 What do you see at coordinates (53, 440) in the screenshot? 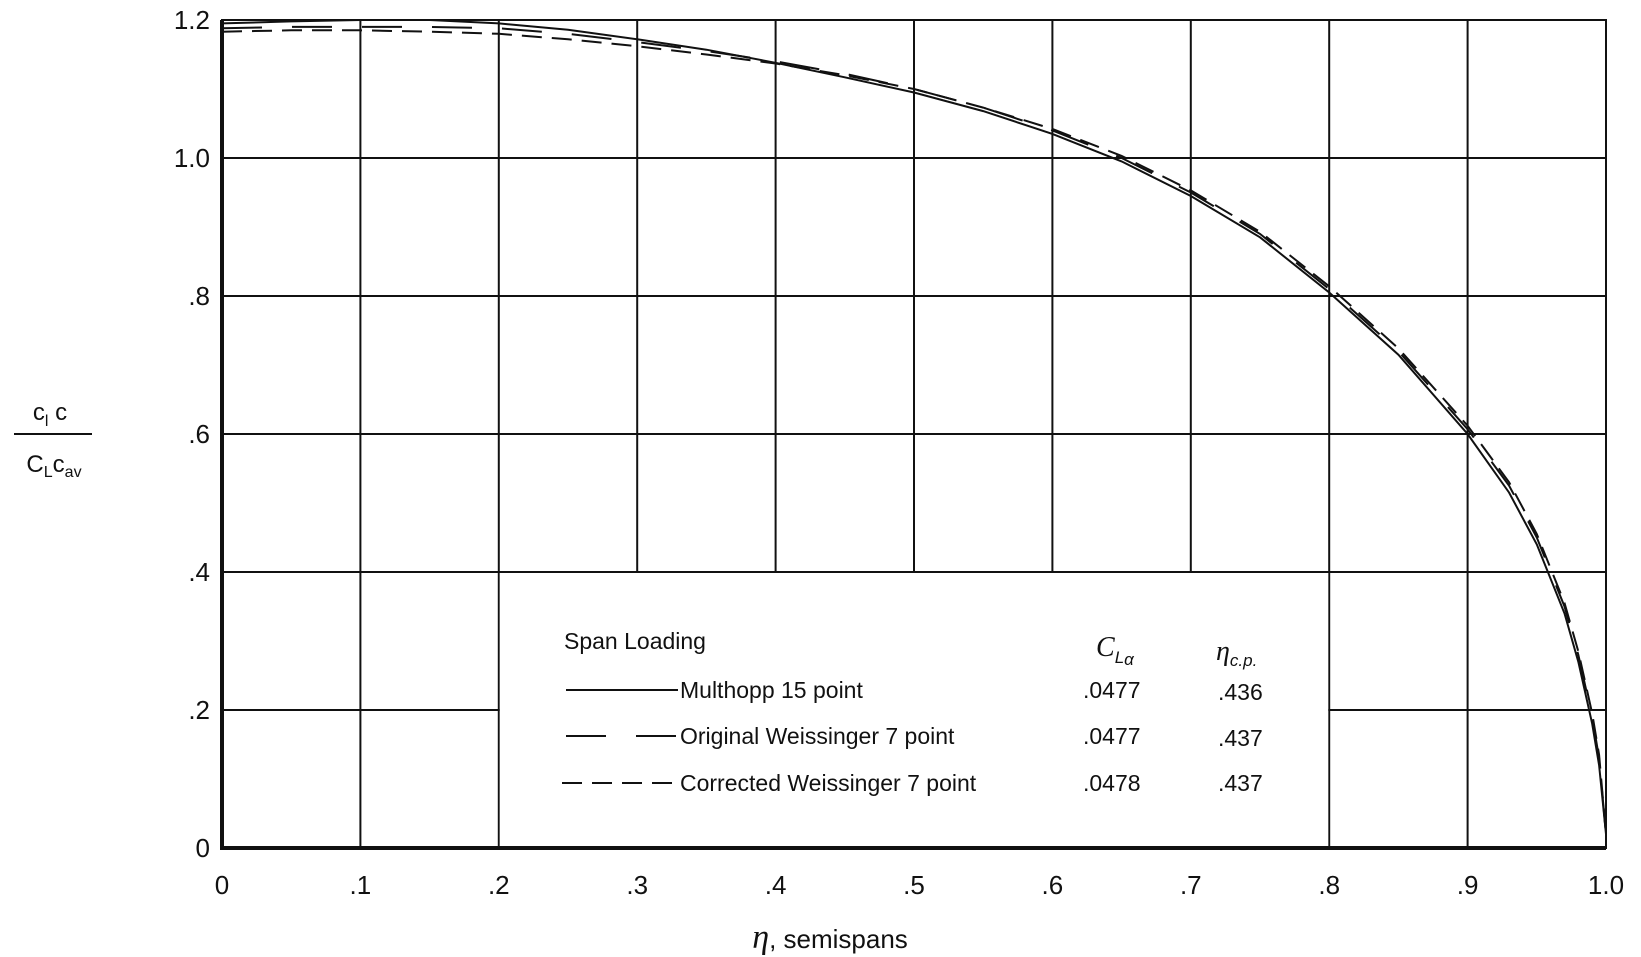
I see `y-axis-title: cl c CLcav` at bounding box center [53, 440].